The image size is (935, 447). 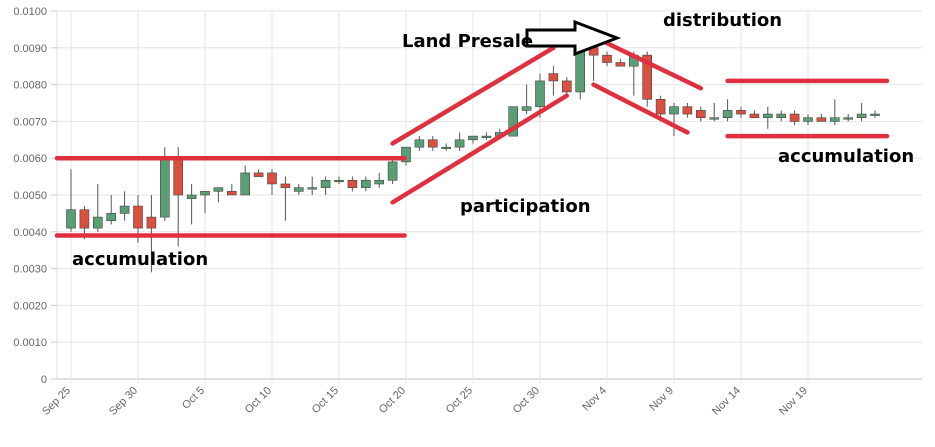 I want to click on annotation-accumulation-left: accumulation, so click(x=140, y=259).